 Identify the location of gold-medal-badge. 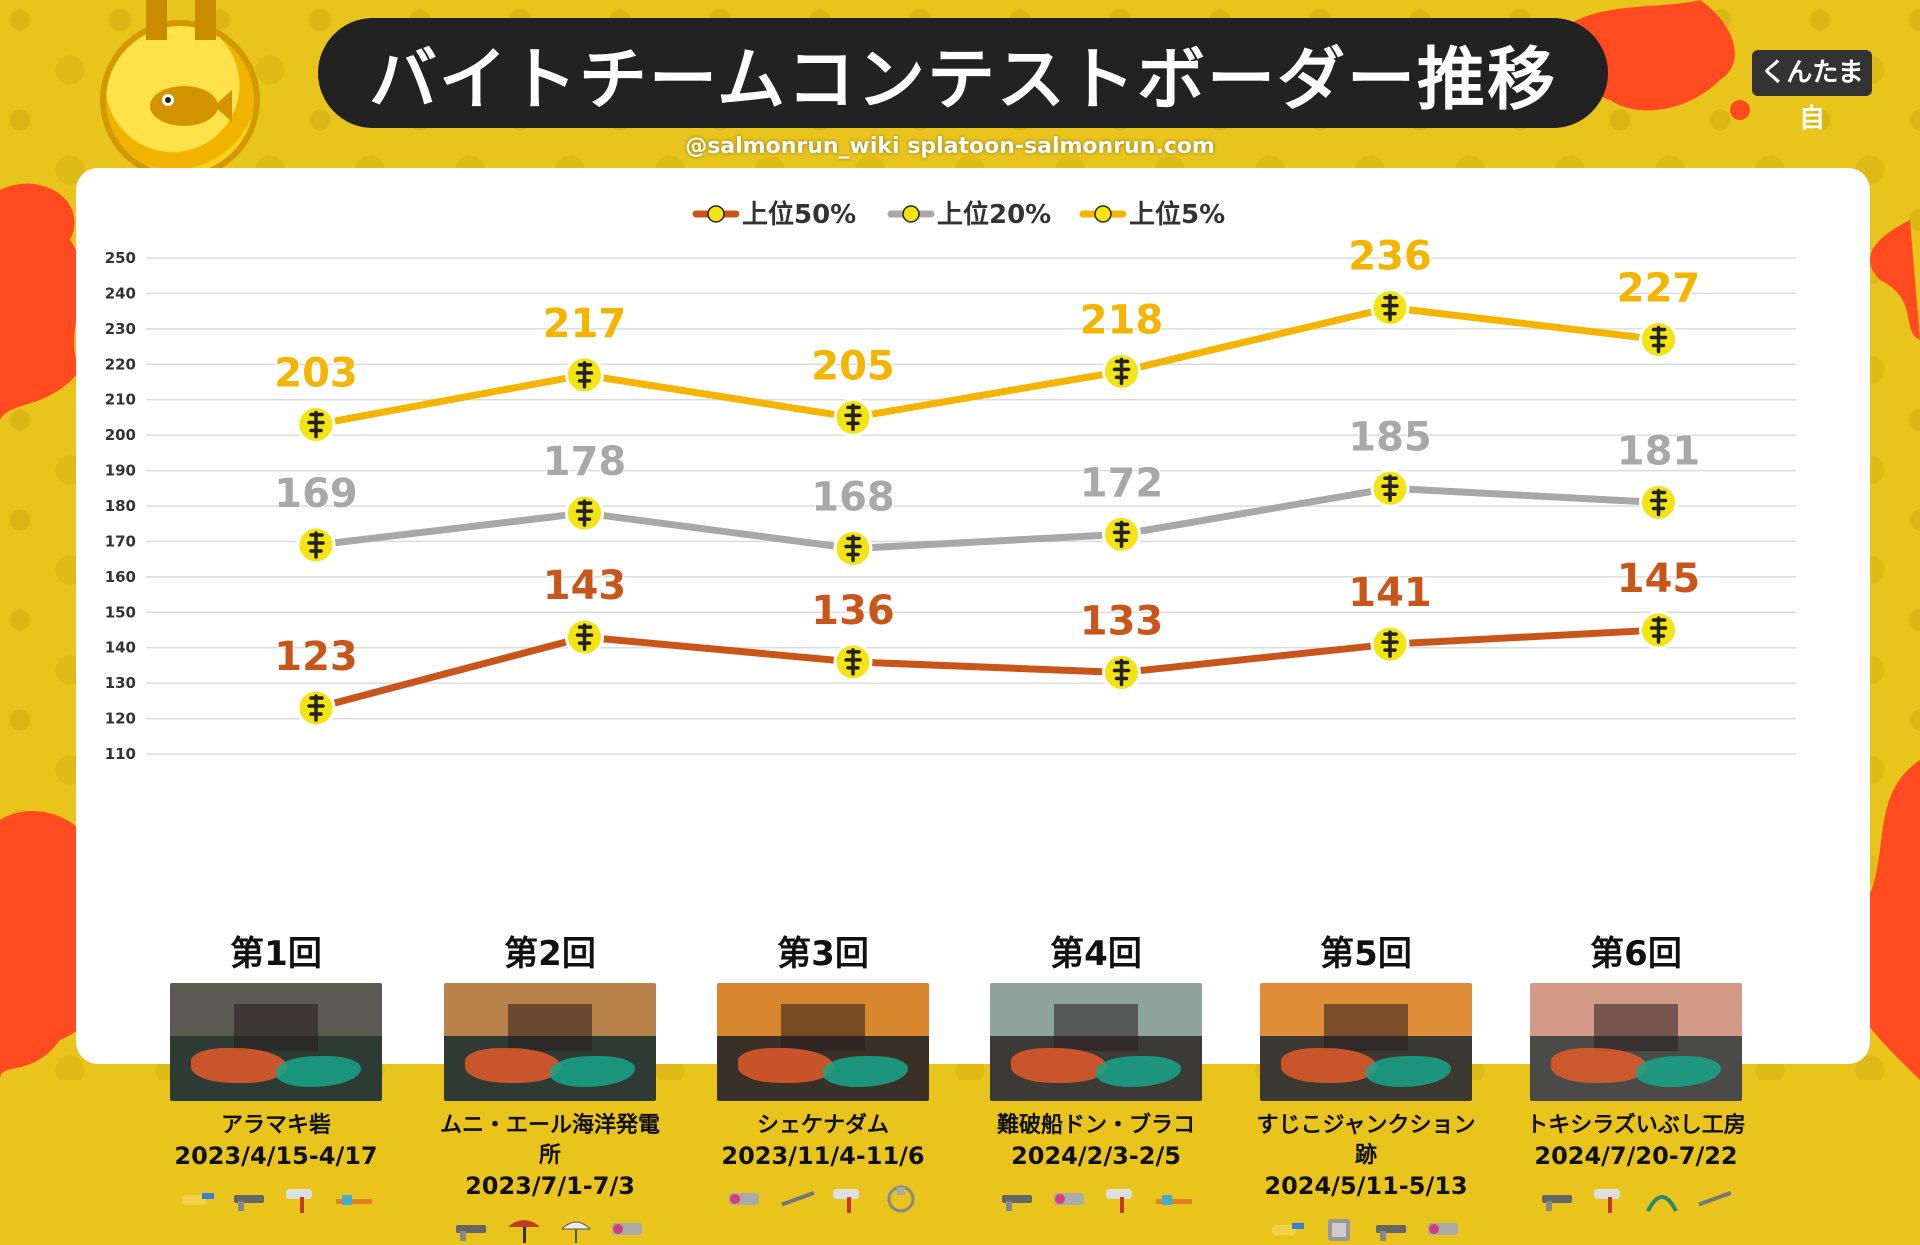
(180, 90).